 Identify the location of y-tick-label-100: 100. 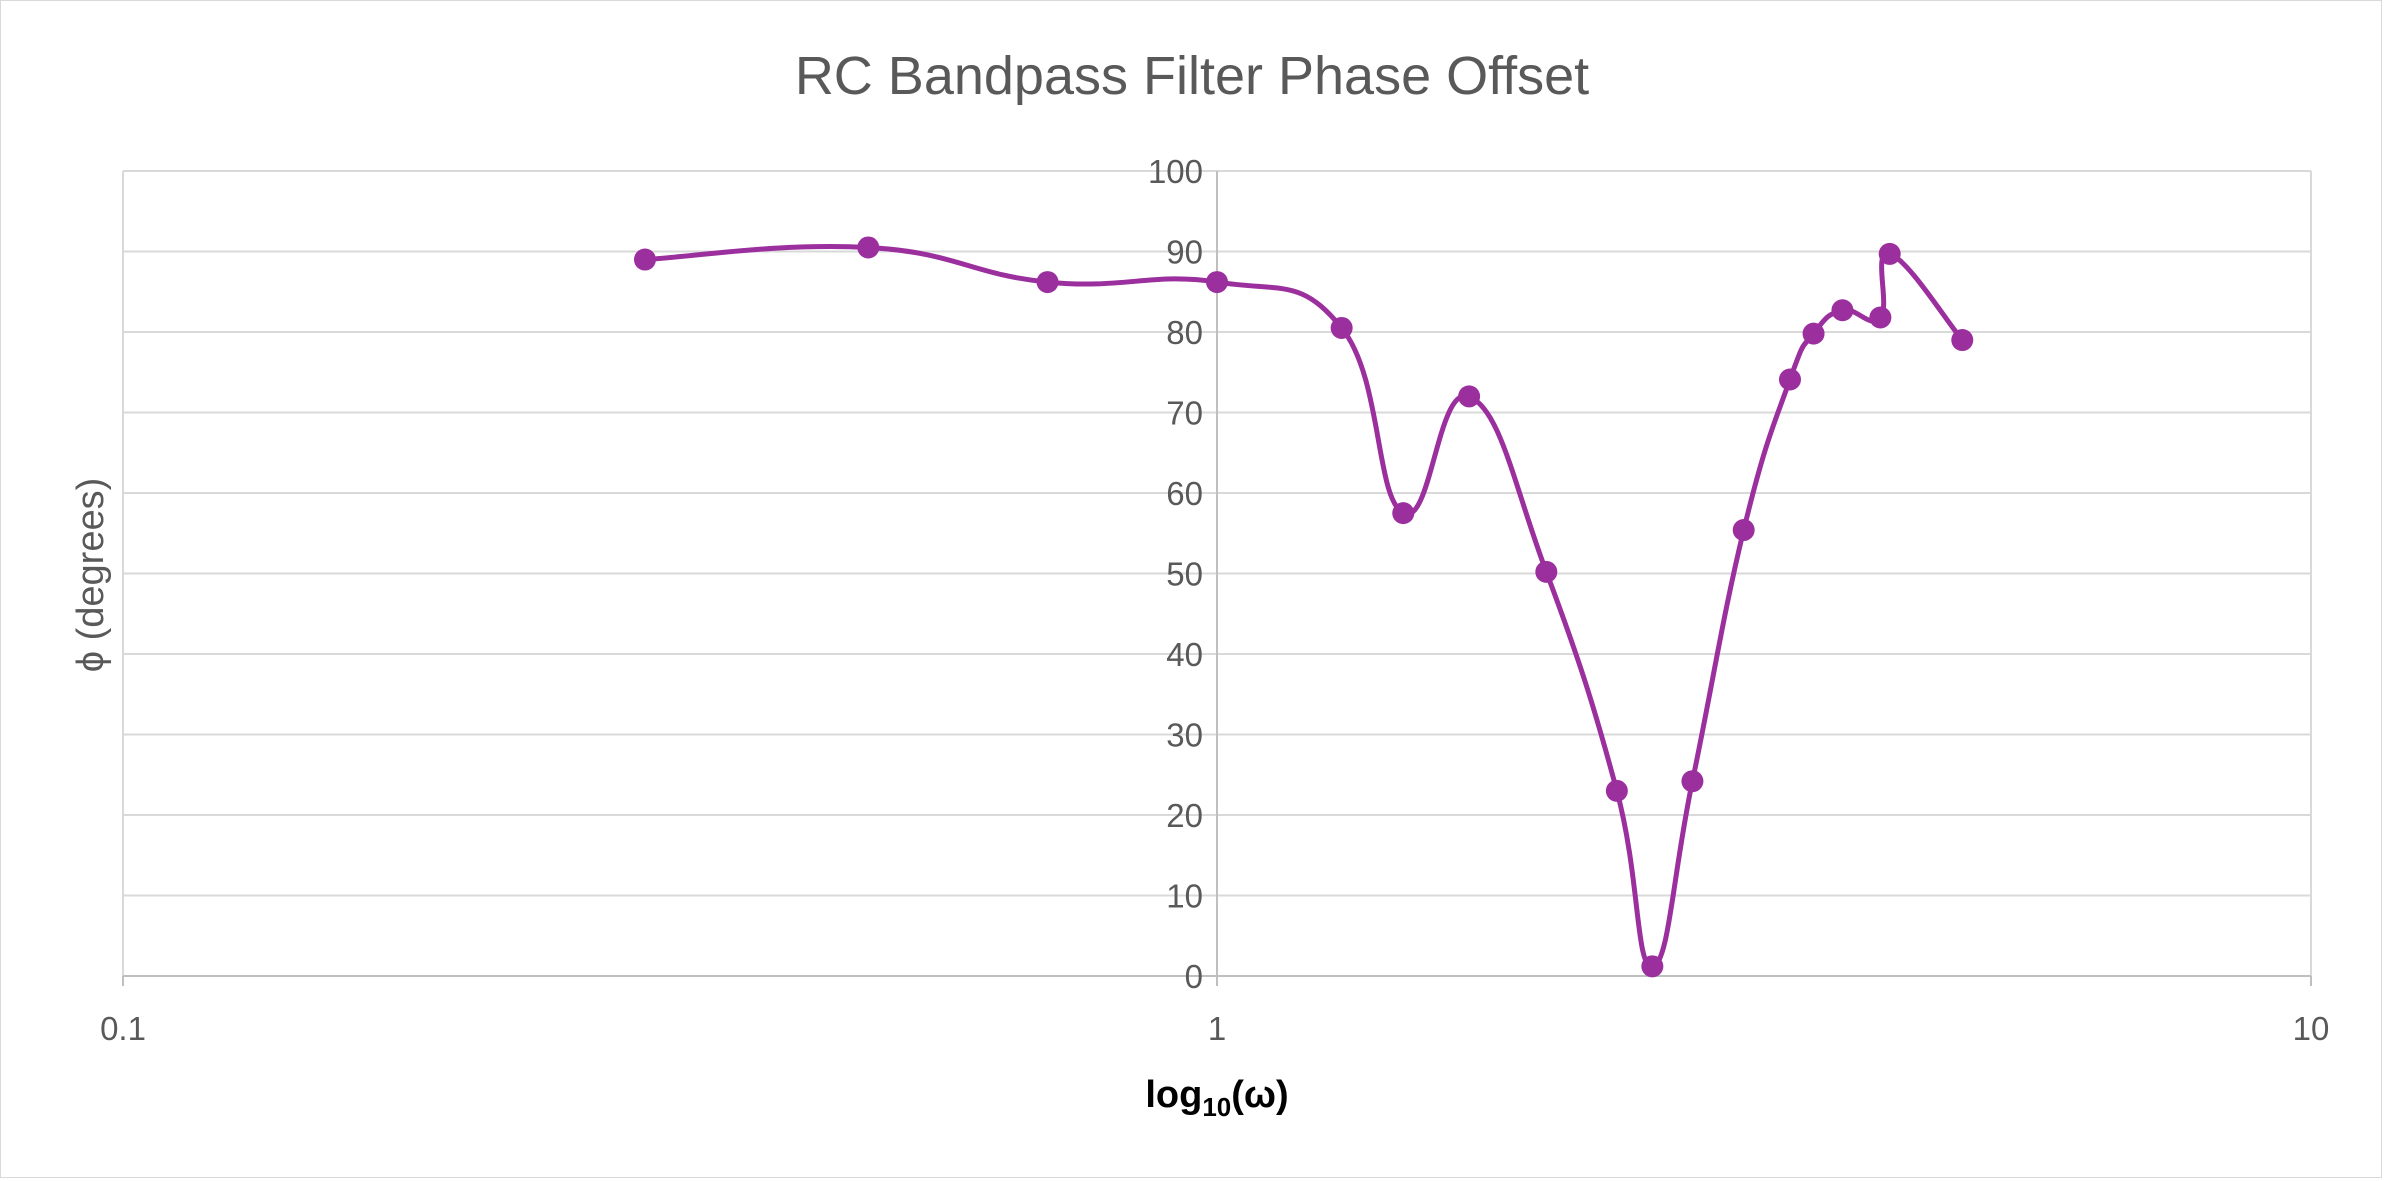
(1175, 171).